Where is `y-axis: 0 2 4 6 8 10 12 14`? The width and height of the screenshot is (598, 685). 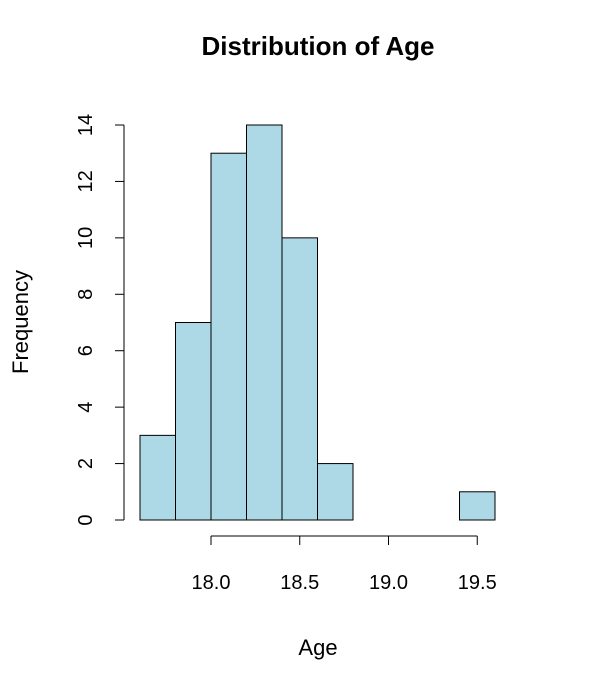
y-axis: 0 2 4 6 8 10 12 14 is located at coordinates (100, 320).